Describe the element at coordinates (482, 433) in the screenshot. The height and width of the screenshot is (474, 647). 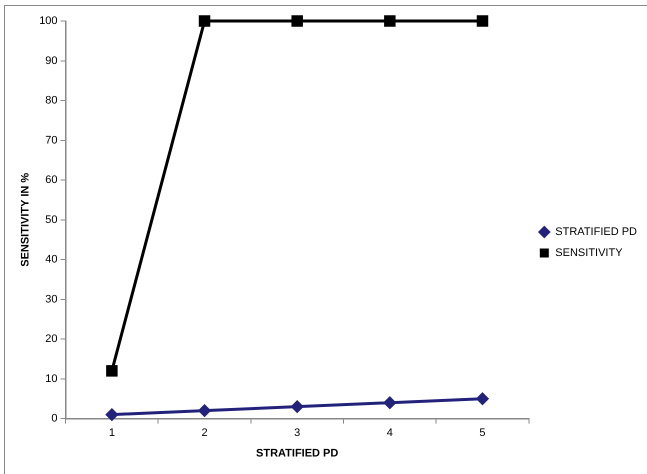
I see `x-tick-label: 5` at that location.